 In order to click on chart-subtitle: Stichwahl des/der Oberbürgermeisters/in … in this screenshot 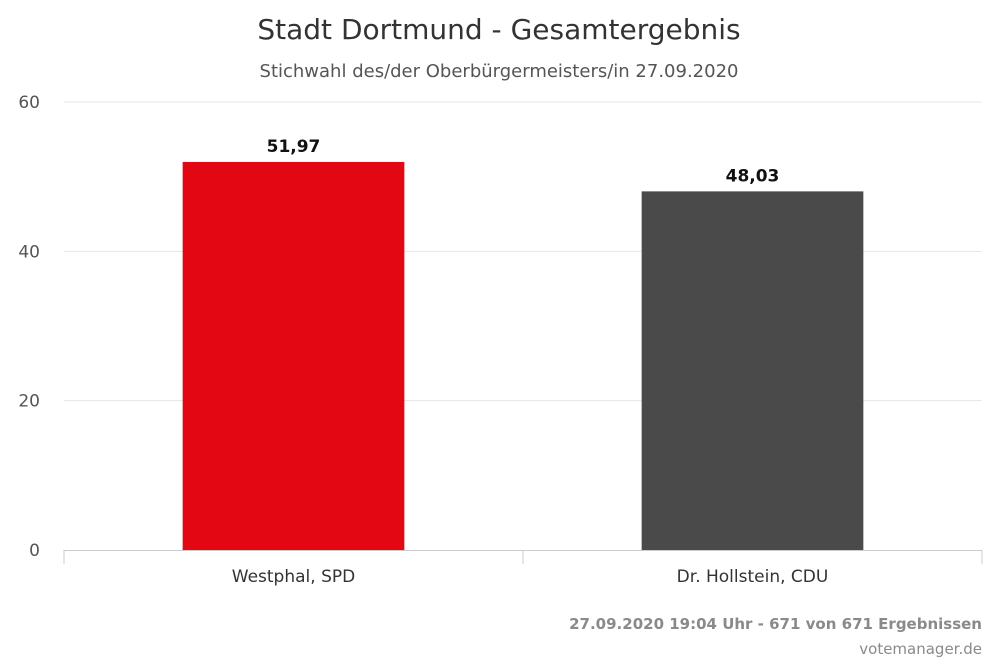, I will do `click(499, 71)`.